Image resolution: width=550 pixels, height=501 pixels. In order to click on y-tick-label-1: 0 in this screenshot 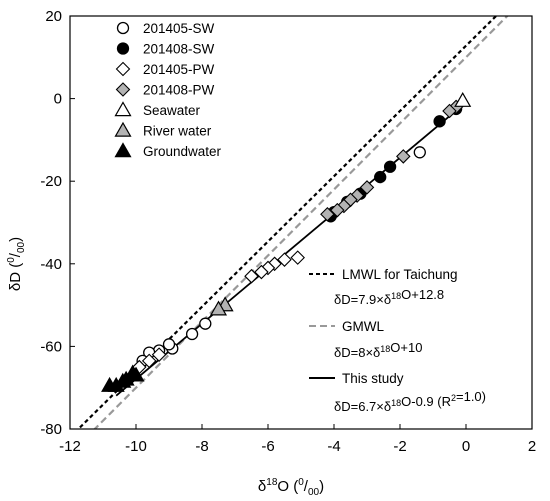, I will do `click(58, 99)`.